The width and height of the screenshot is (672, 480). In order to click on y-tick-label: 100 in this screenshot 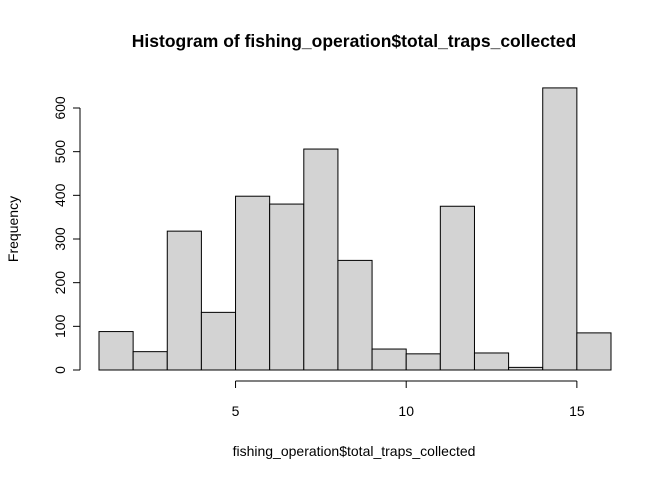, I will do `click(60, 326)`.